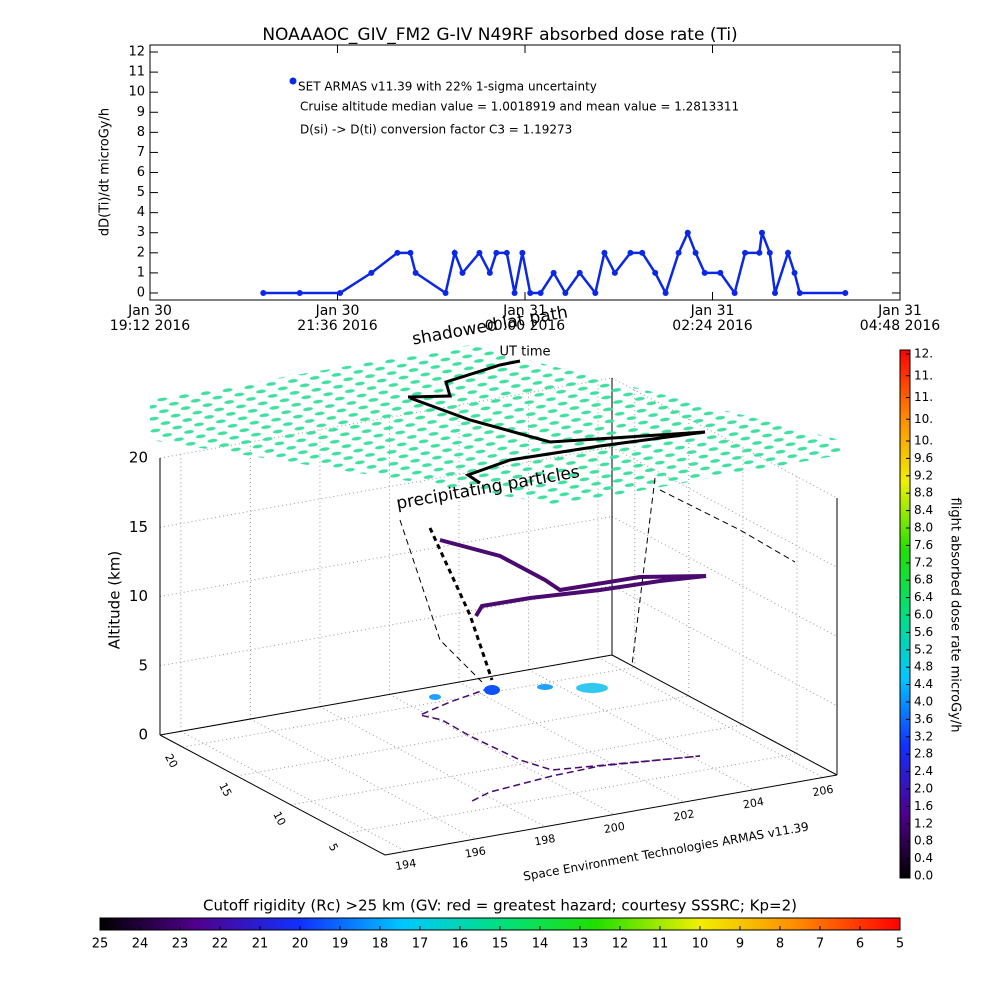 This screenshot has width=1000, height=1000. What do you see at coordinates (220, 944) in the screenshot?
I see `colorbar-tick-label: 22` at bounding box center [220, 944].